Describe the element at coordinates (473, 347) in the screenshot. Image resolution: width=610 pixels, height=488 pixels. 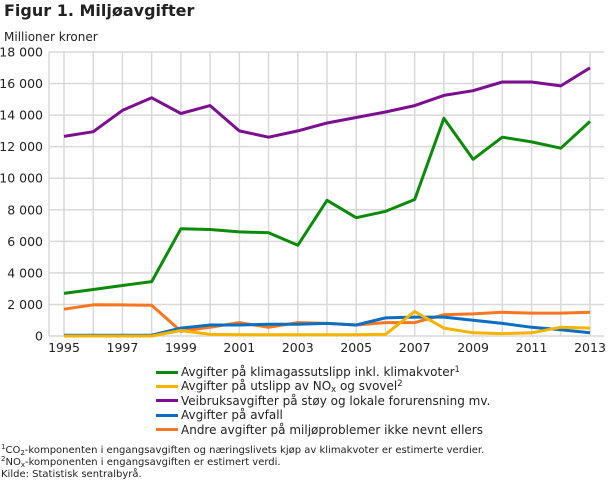
I see `x-tick-label: 2009` at that location.